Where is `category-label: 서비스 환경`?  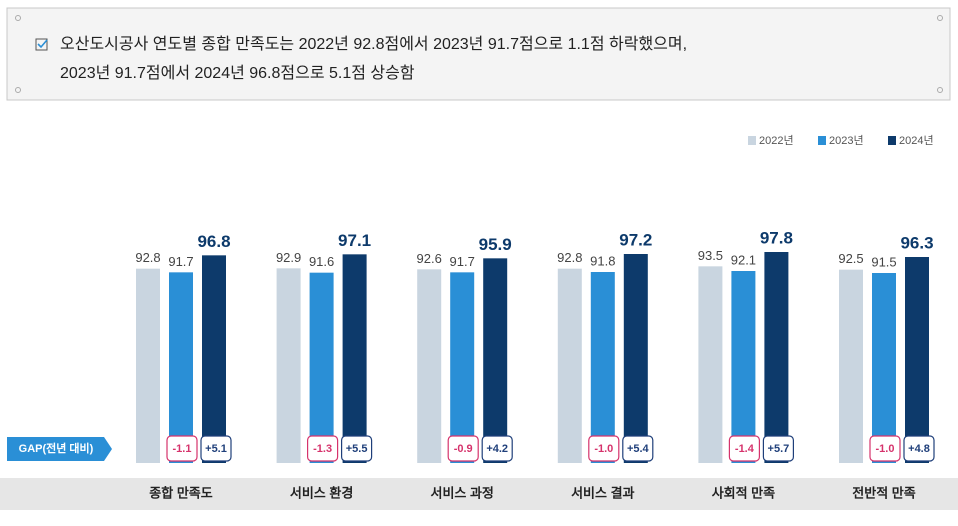
category-label: 서비스 환경 is located at coordinates (321, 492).